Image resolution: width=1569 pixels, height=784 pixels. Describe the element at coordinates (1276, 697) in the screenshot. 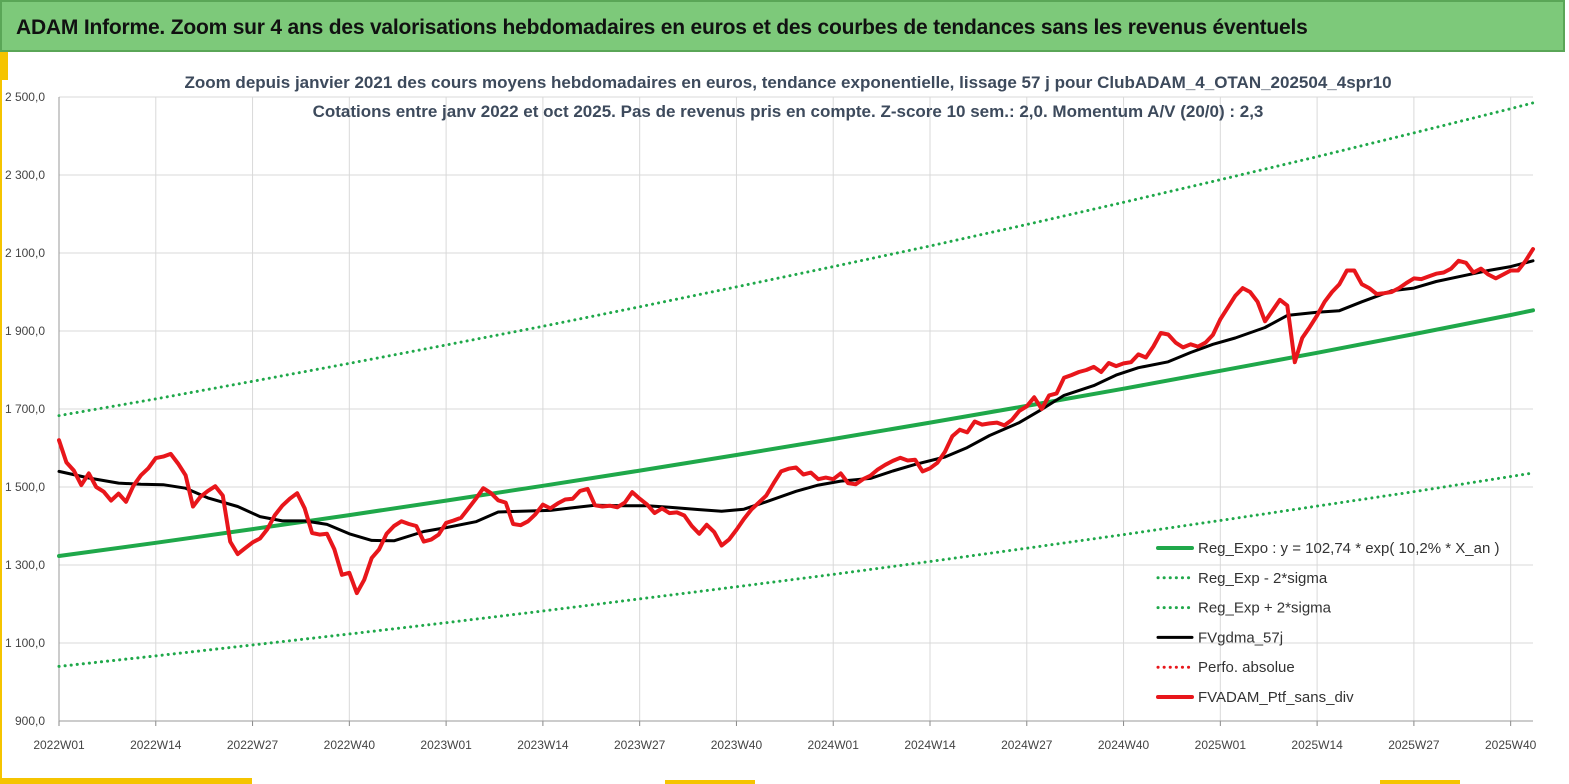

I see `legend-entry: FVADAM_Ptf_sans_div` at that location.